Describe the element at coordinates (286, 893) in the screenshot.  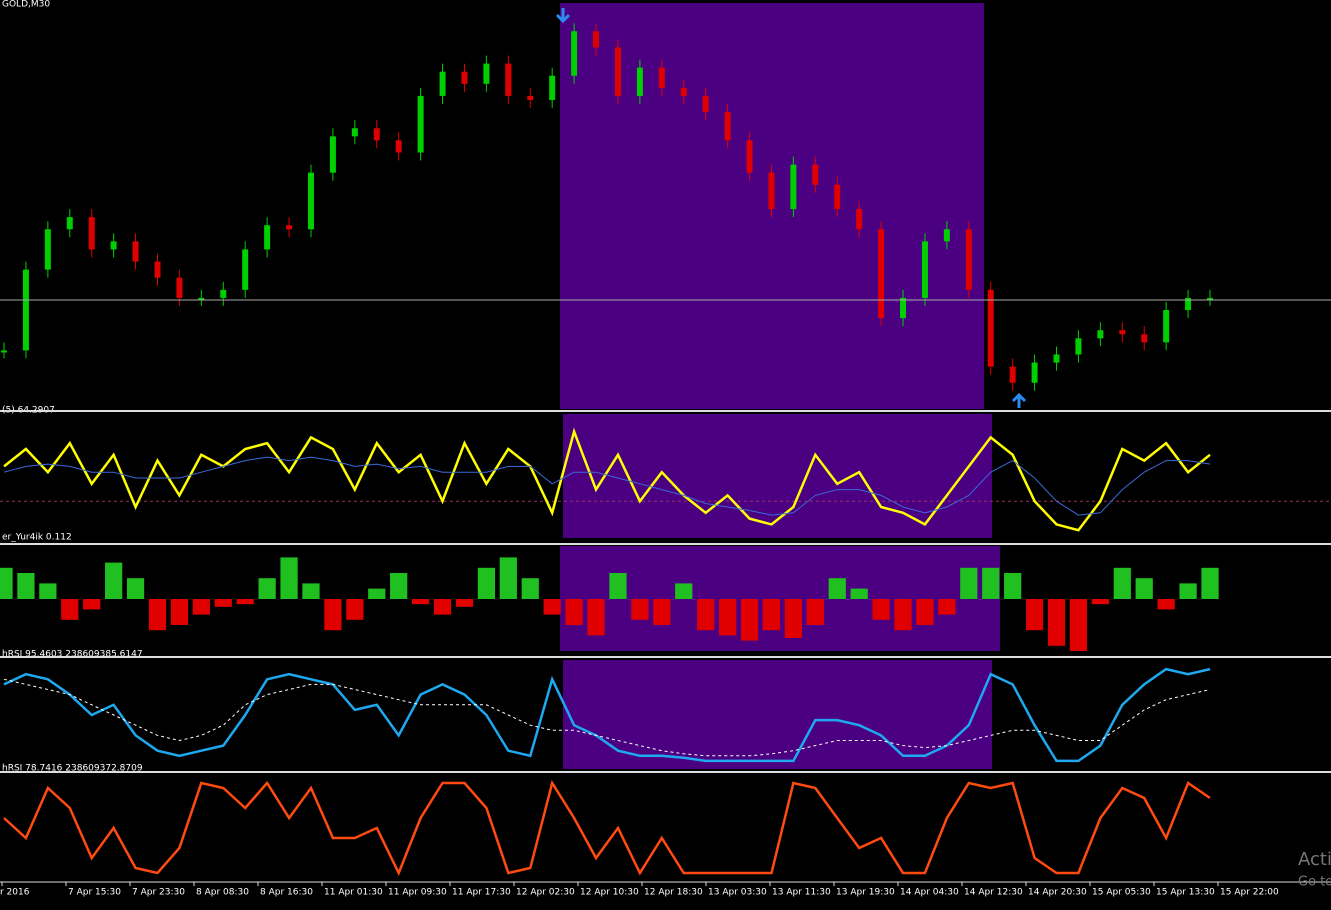
I see `time-label: 8 Apr 16:30` at that location.